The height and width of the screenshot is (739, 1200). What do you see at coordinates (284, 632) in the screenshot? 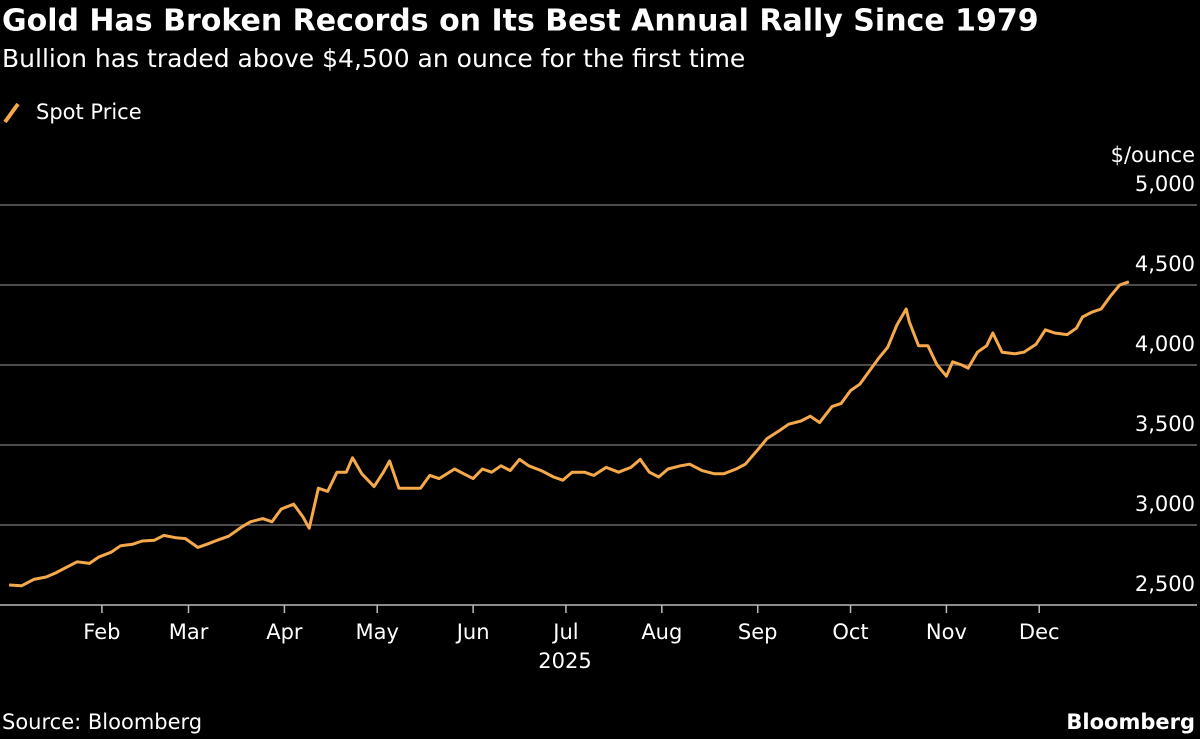
I see `x-tick-label: Apr` at bounding box center [284, 632].